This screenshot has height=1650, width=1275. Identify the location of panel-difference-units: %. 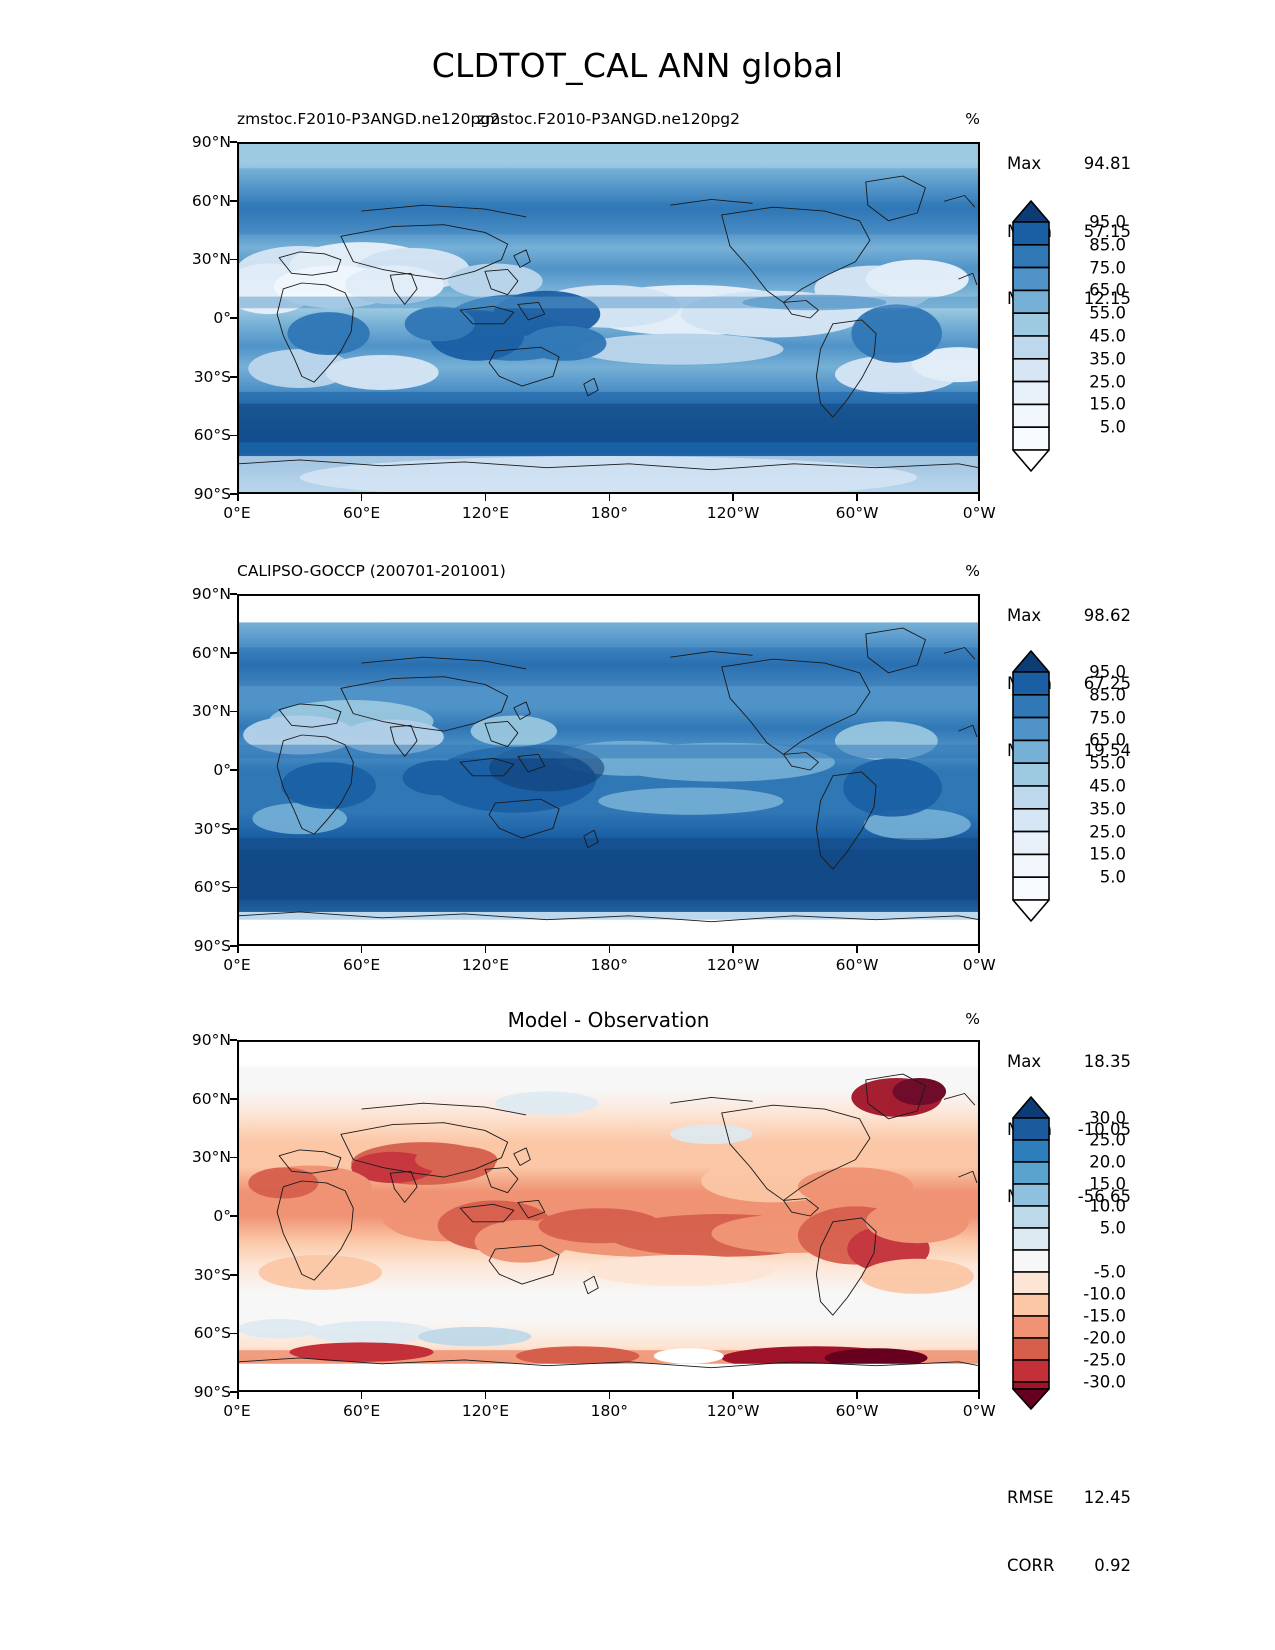
(972, 1019).